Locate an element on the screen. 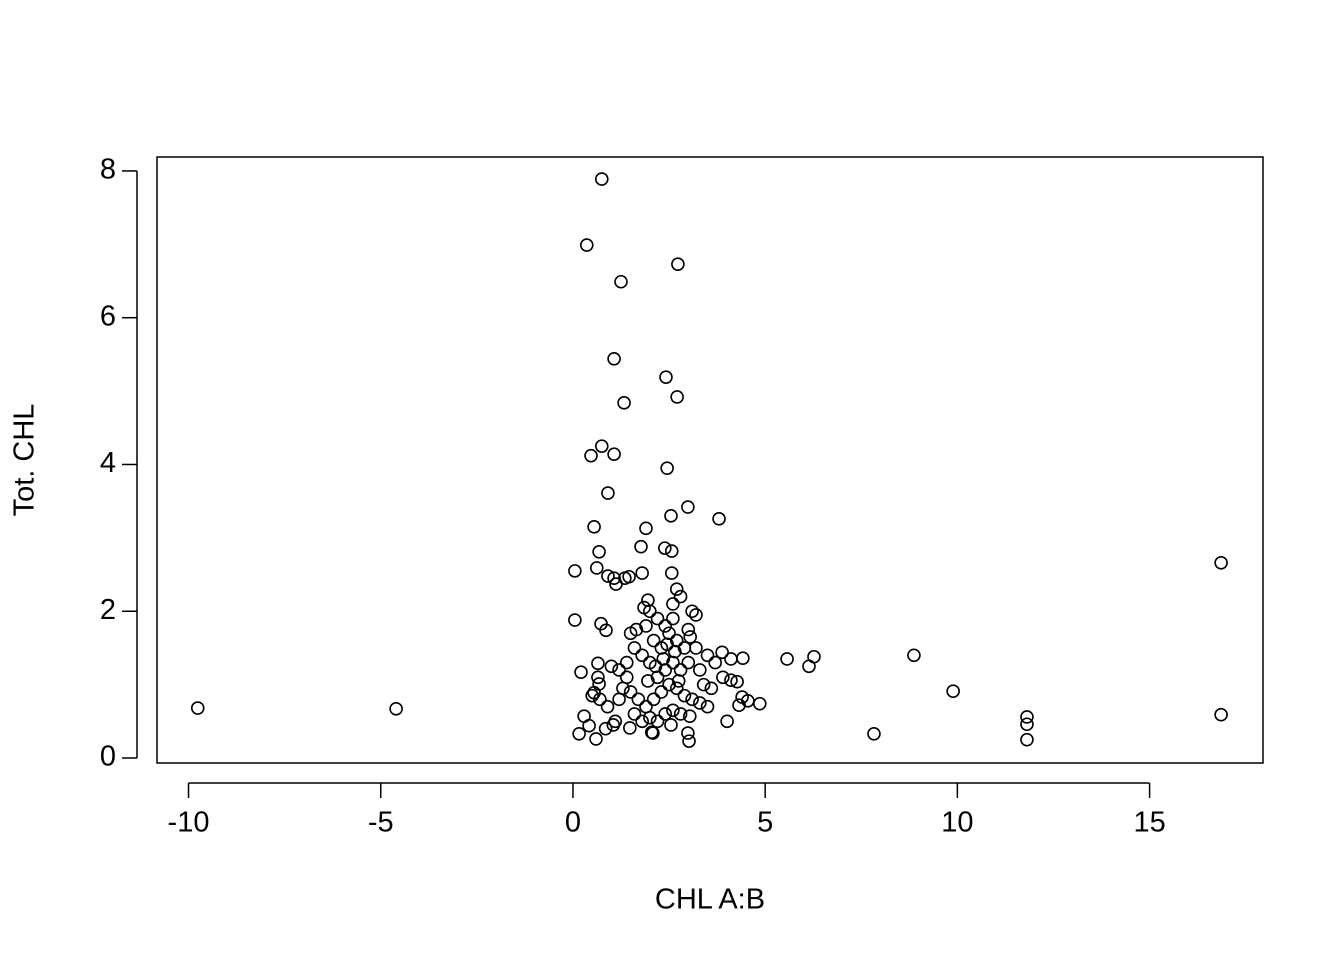  x-tick-label: -5 is located at coordinates (381, 823).